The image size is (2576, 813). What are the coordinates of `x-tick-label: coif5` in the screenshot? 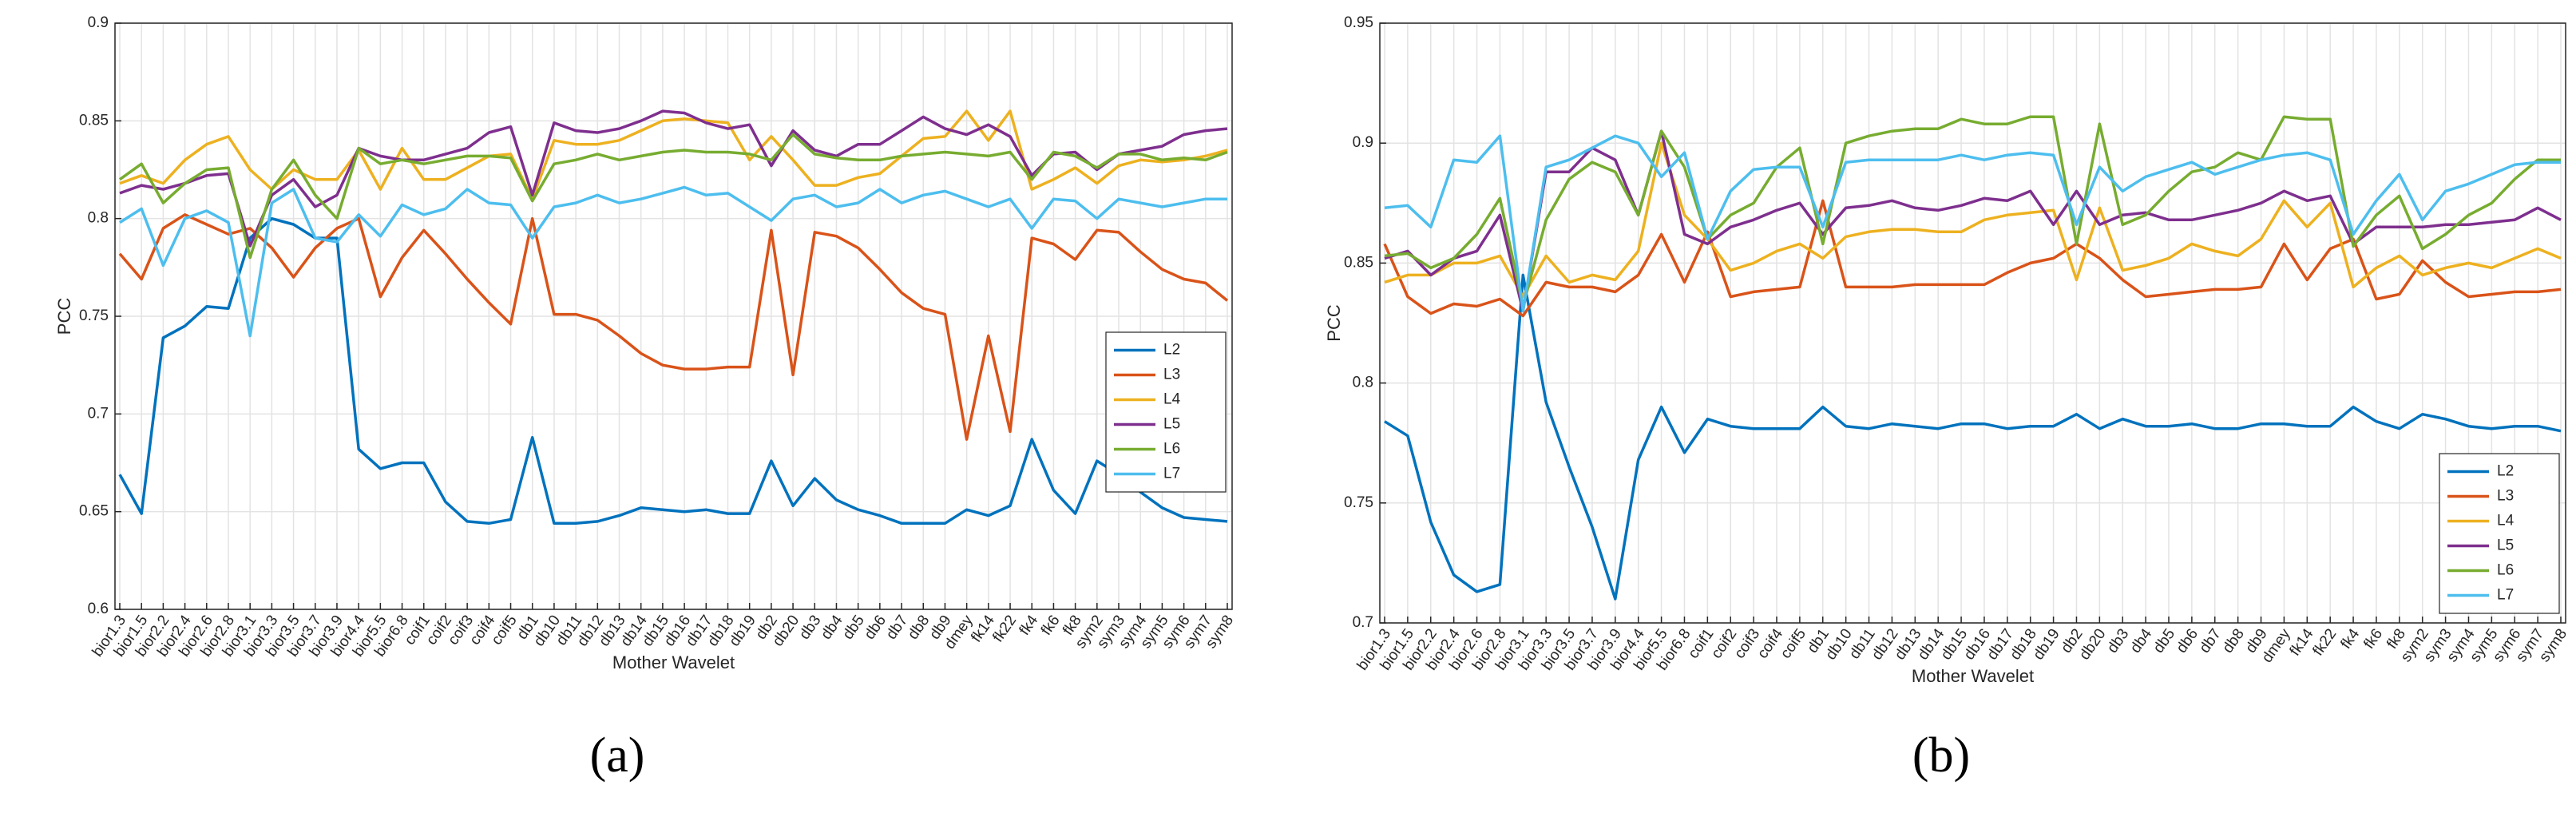 It's located at (1793, 644).